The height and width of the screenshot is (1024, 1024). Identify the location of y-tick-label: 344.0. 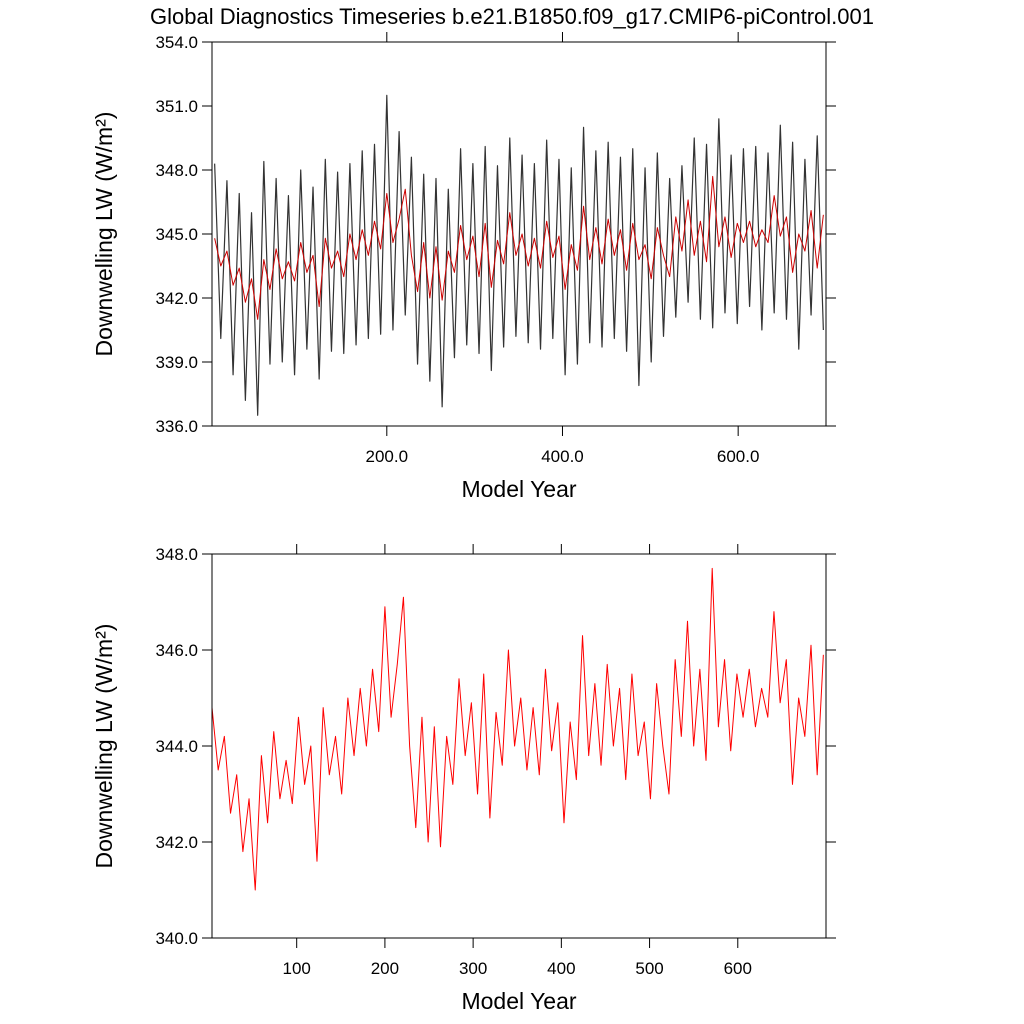
(176, 746).